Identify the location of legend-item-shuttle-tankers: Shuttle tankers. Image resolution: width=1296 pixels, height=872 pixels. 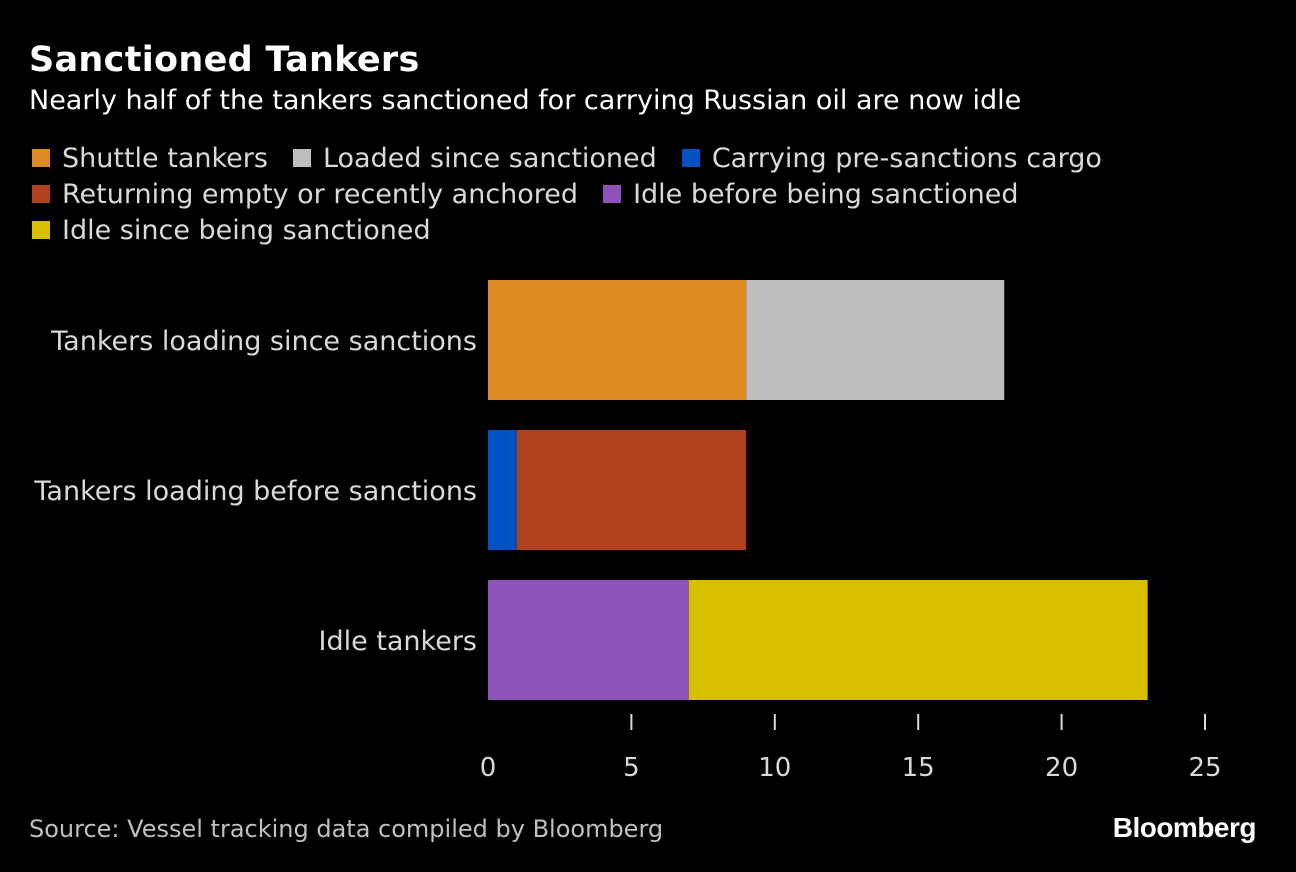
(150, 158).